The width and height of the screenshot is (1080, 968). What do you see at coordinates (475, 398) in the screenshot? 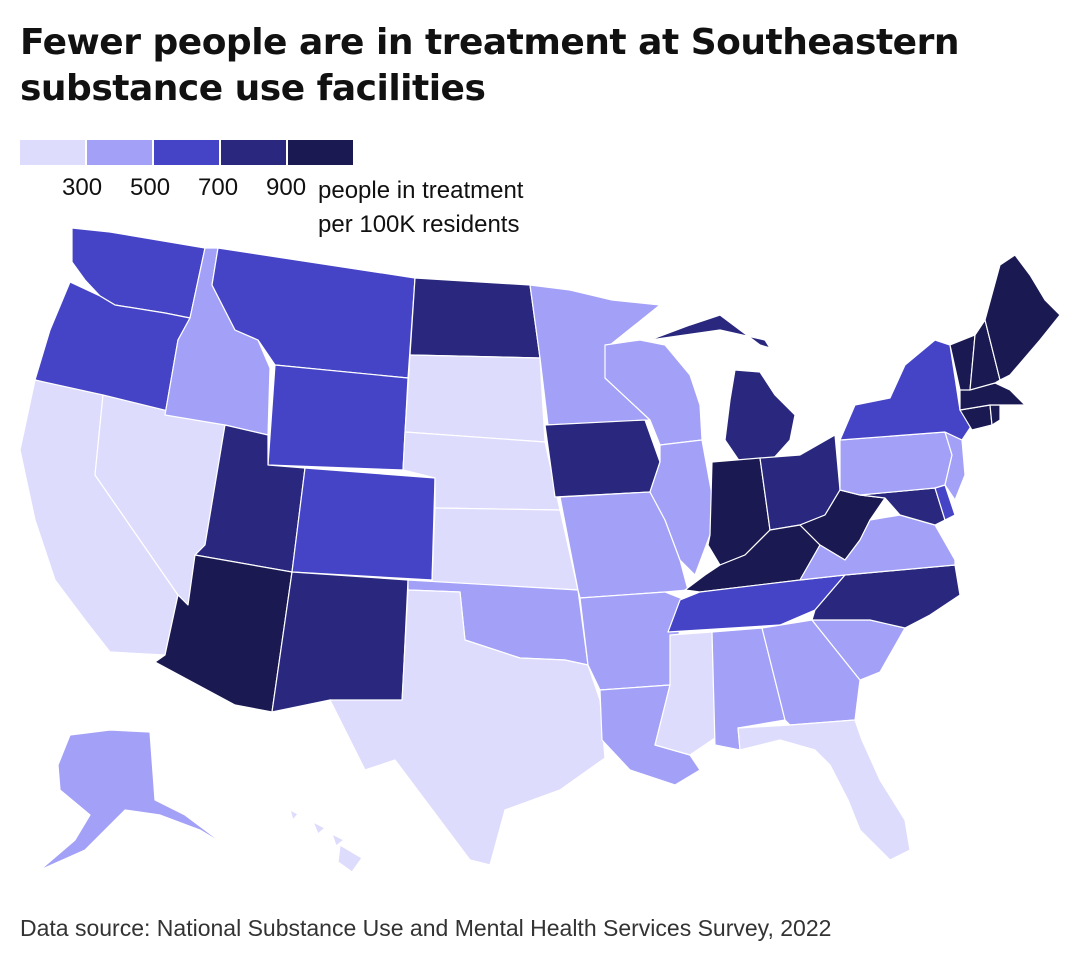
I see `state-SD` at bounding box center [475, 398].